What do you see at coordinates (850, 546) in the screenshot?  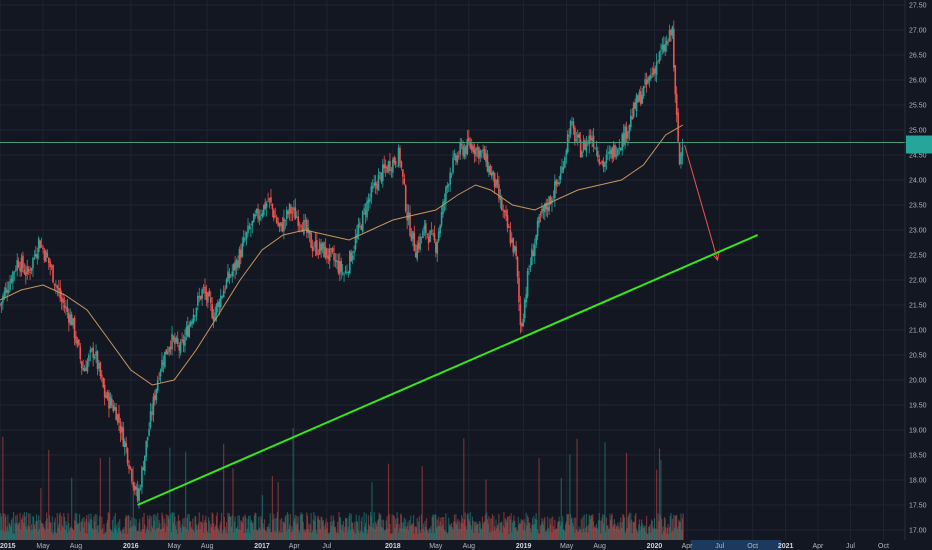 I see `time-tick-label: Jul` at bounding box center [850, 546].